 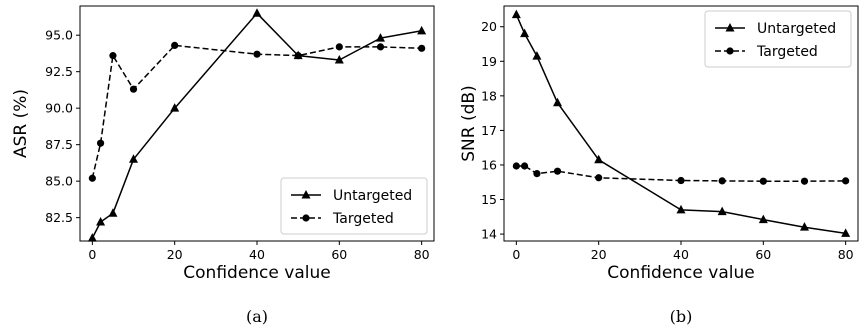 What do you see at coordinates (469, 123) in the screenshot?
I see `y-axis-label: SNR (dB)` at bounding box center [469, 123].